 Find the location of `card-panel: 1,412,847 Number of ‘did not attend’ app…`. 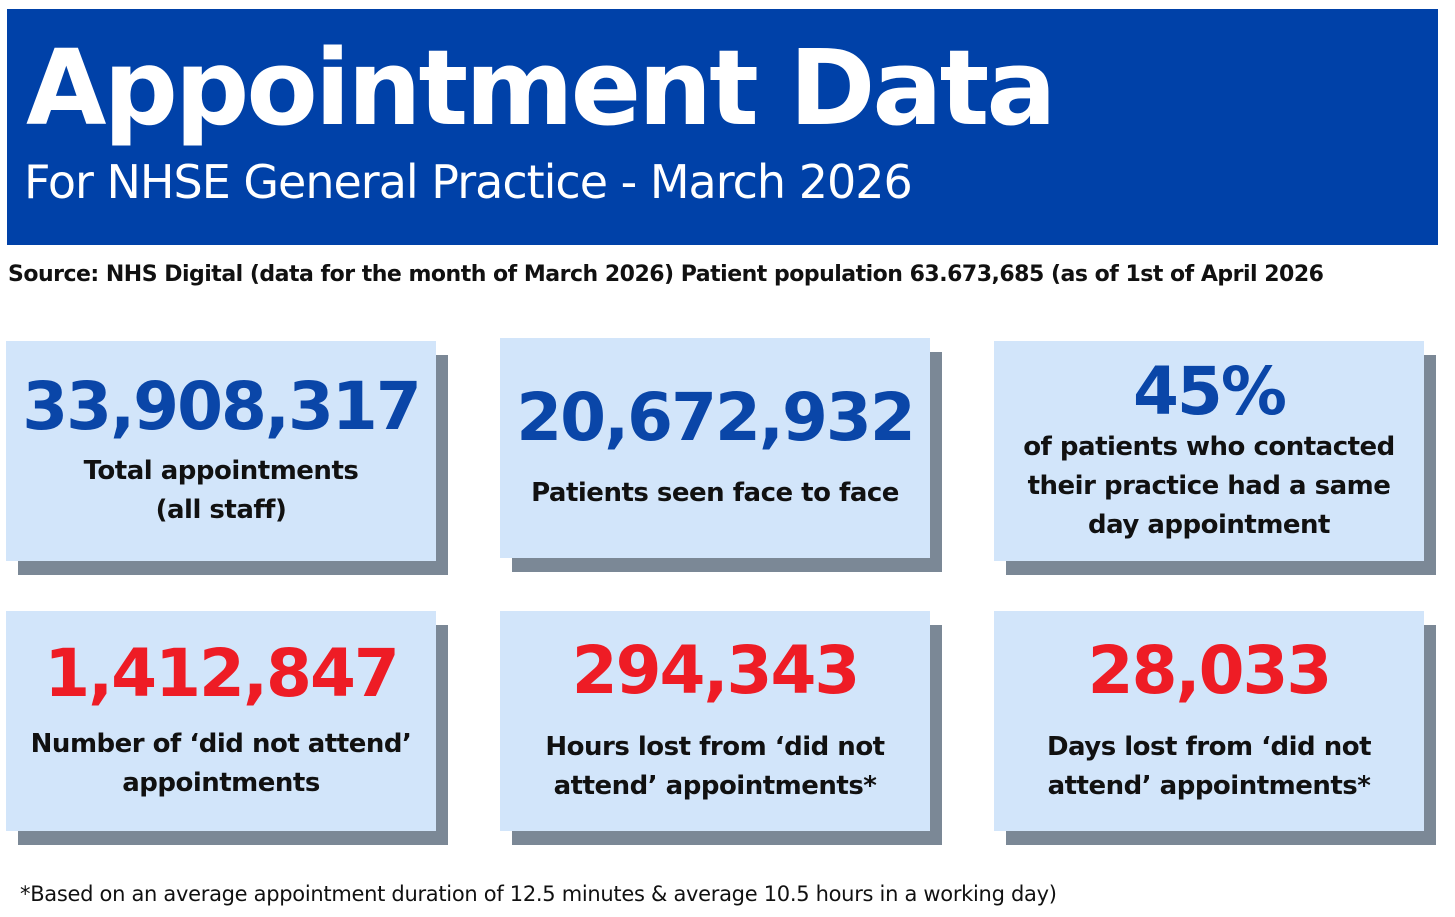

card-panel: 1,412,847 Number of ‘did not attend’ app… is located at coordinates (221, 721).